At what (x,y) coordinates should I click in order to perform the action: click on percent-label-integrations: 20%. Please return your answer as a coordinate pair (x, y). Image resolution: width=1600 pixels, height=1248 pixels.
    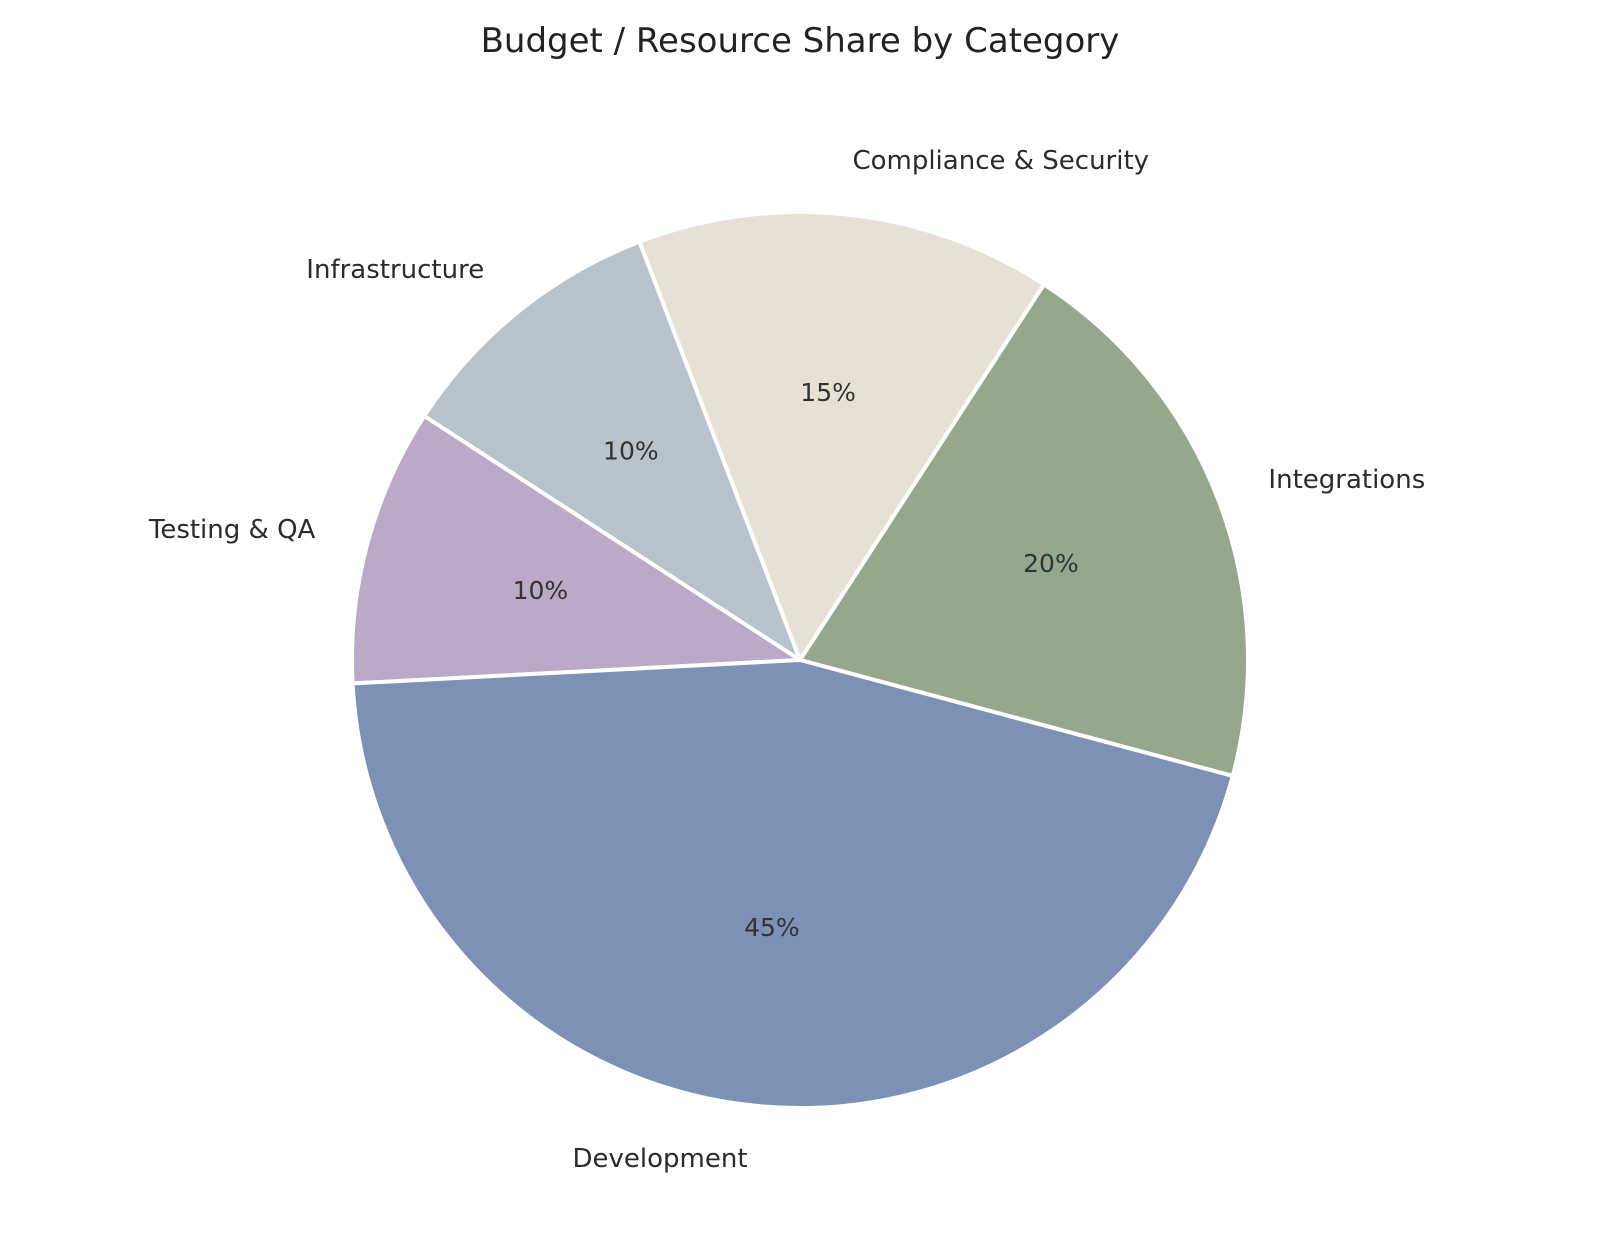
    Looking at the image, I should click on (1051, 563).